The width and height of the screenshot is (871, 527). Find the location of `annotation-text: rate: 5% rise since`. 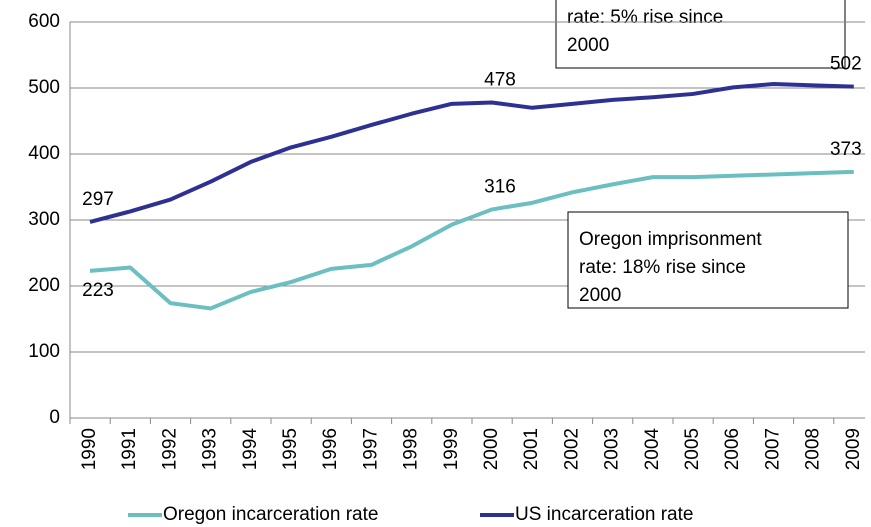

annotation-text: rate: 5% rise since is located at coordinates (645, 17).